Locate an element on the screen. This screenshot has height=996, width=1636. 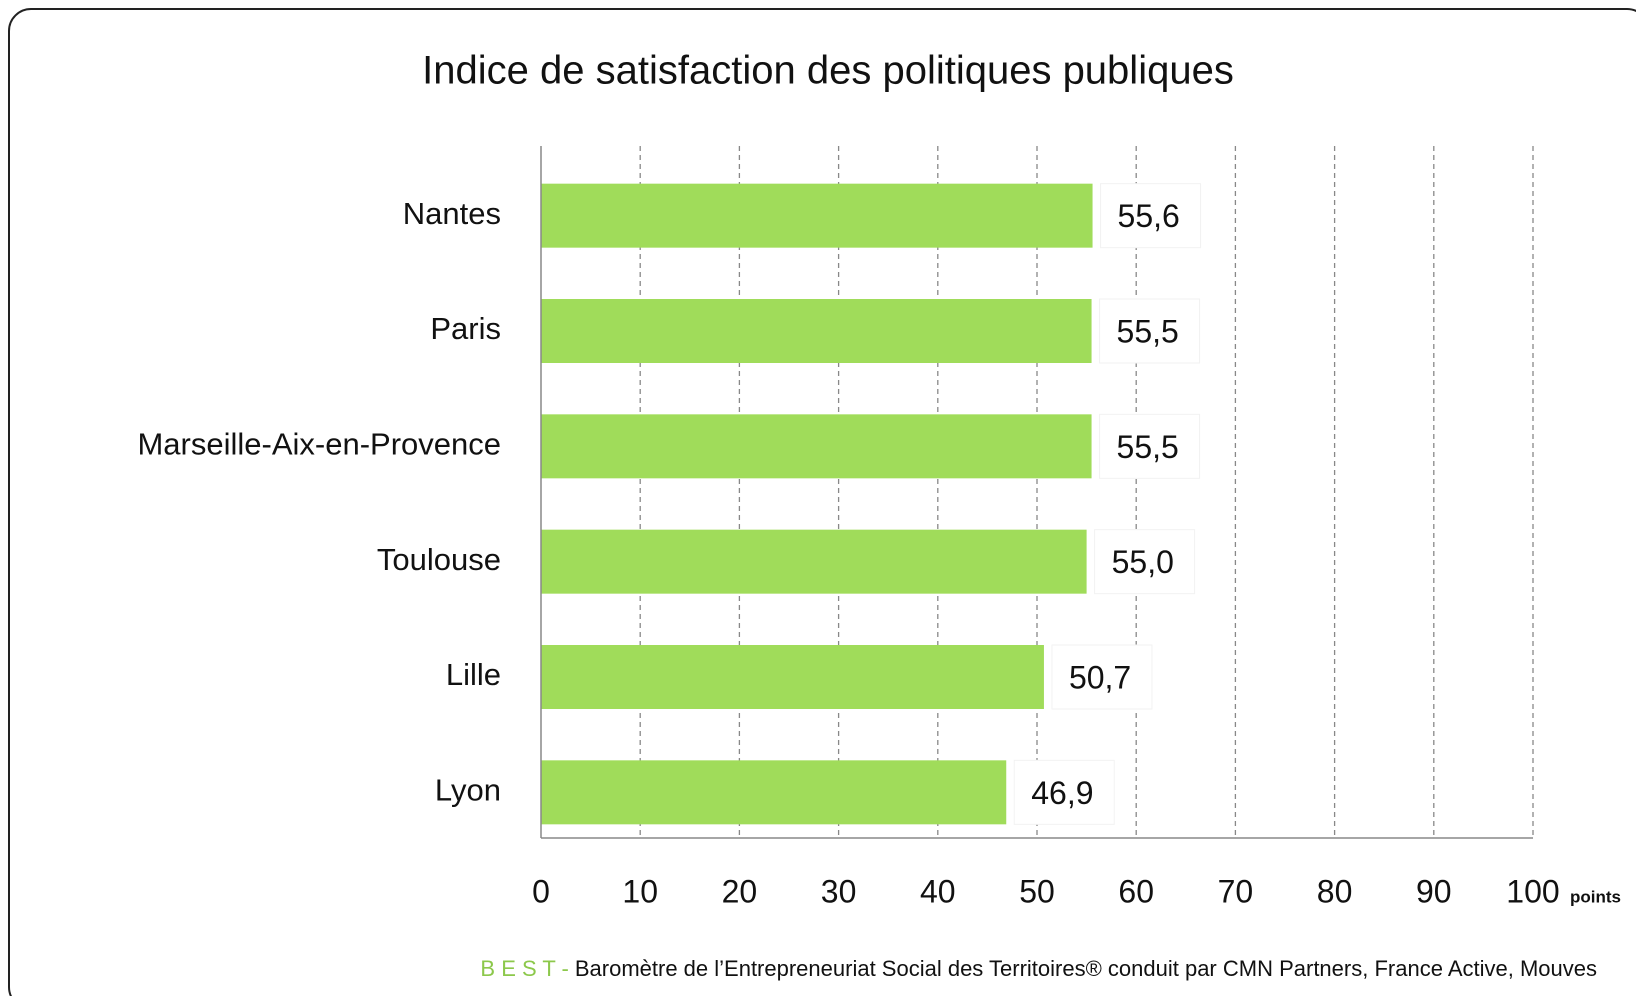
x-tick-label: 0 is located at coordinates (541, 891).